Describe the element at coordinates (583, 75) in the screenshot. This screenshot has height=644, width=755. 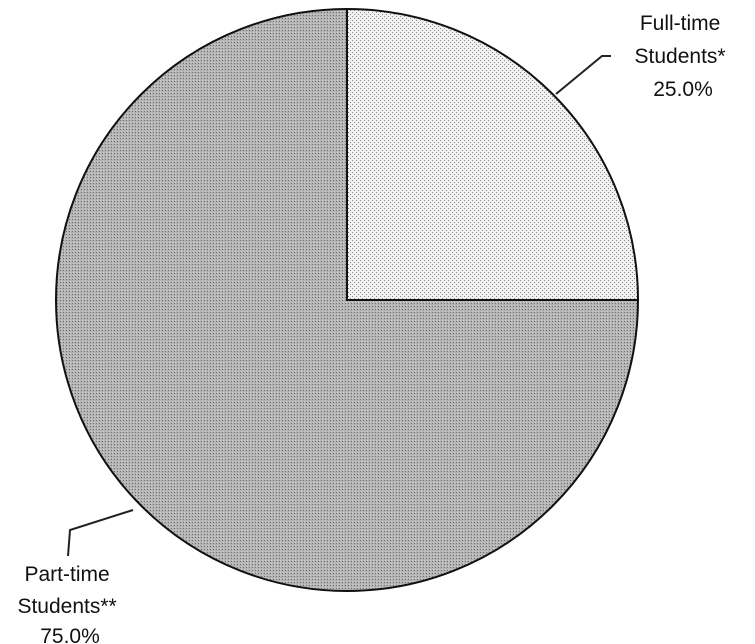
I see `leader-line-full-time` at that location.